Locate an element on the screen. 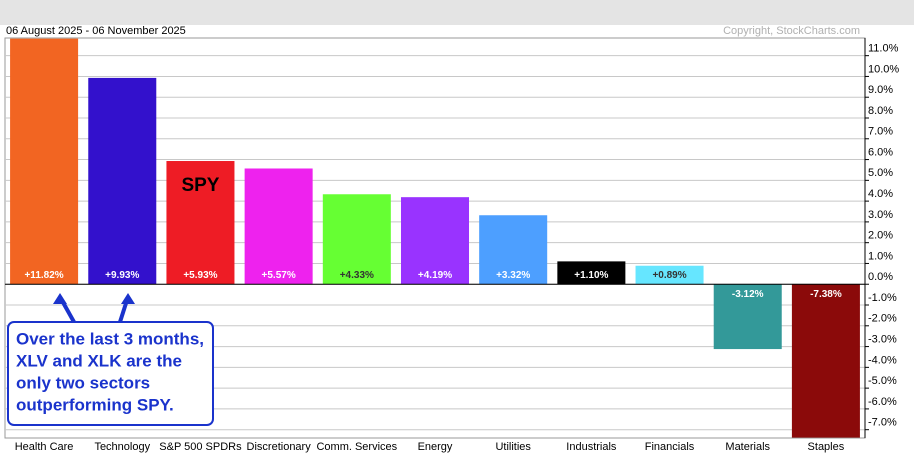 Image resolution: width=914 pixels, height=462 pixels. x-tick-label: S&P 500 SPDRs is located at coordinates (200, 447).